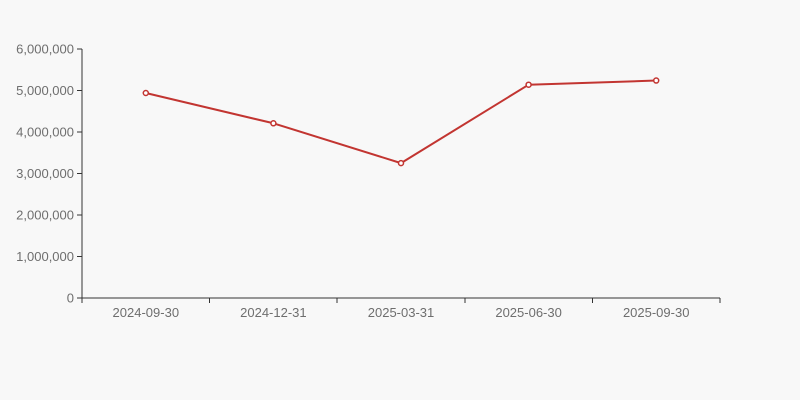 The height and width of the screenshot is (405, 800). I want to click on y-axis-tick-label: 4,000,000, so click(45, 132).